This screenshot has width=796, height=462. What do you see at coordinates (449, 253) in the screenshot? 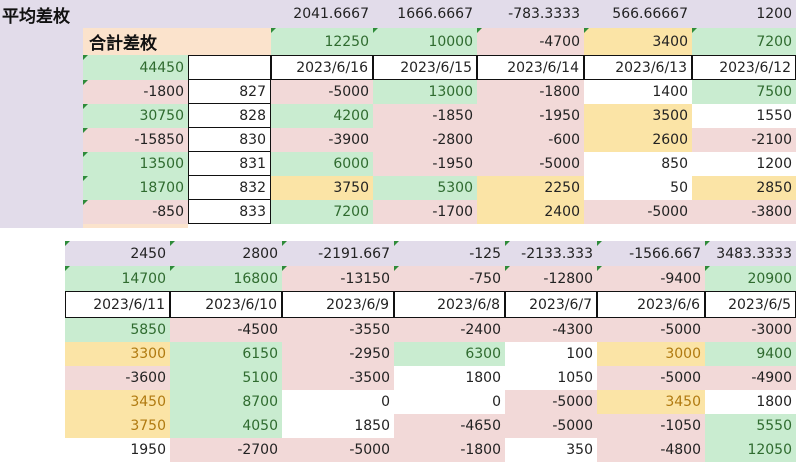
I see `avg-cell: -125` at bounding box center [449, 253].